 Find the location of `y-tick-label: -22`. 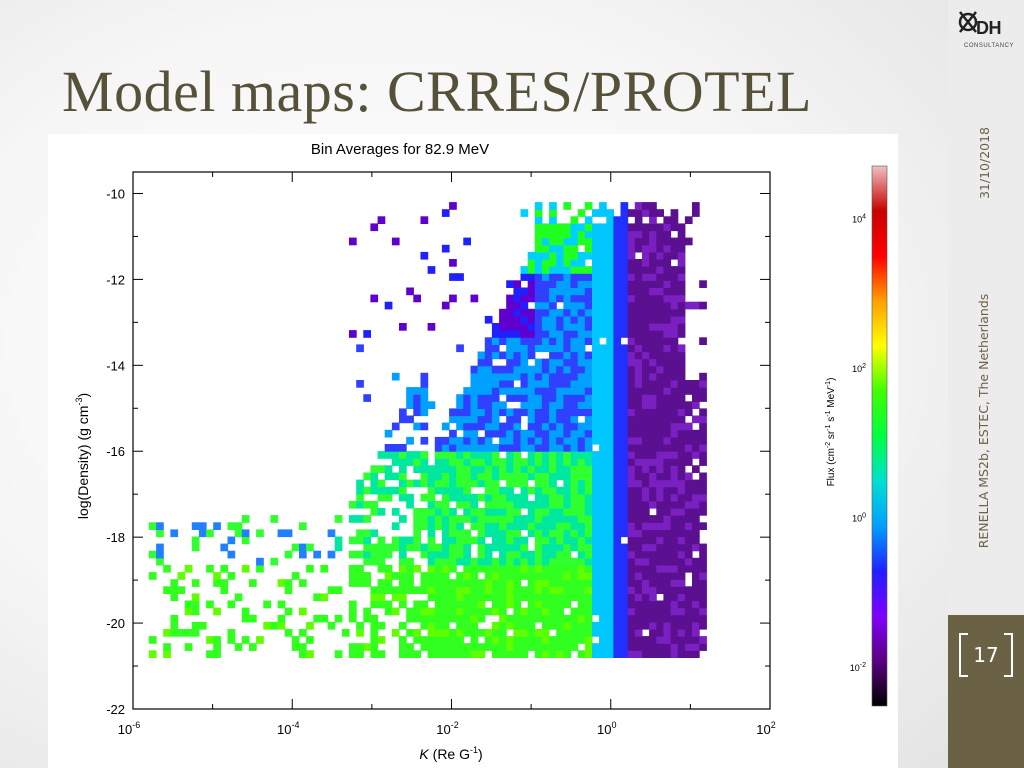

y-tick-label: -22 is located at coordinates (115, 709).